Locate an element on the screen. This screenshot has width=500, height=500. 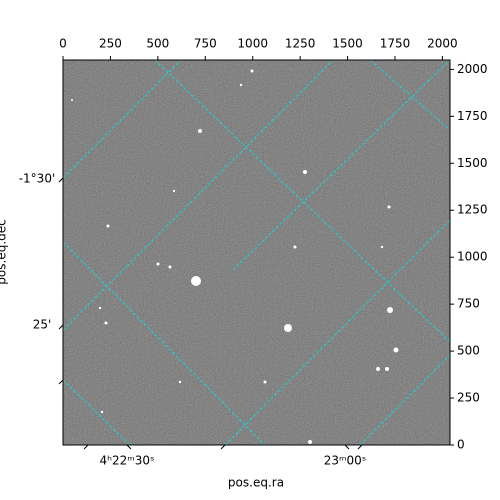
x-tick-label: 750 is located at coordinates (205, 44).